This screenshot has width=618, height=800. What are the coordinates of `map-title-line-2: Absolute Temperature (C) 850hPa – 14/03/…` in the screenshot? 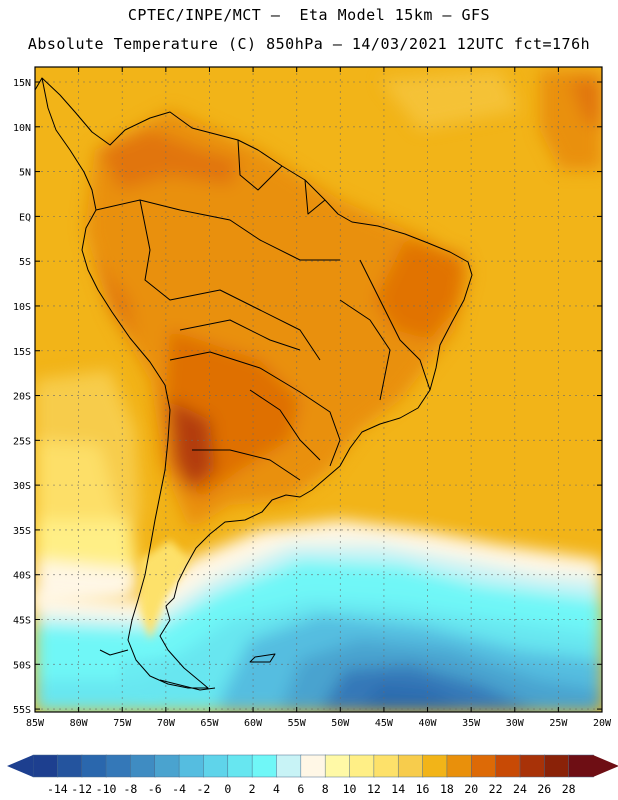 It's located at (309, 44).